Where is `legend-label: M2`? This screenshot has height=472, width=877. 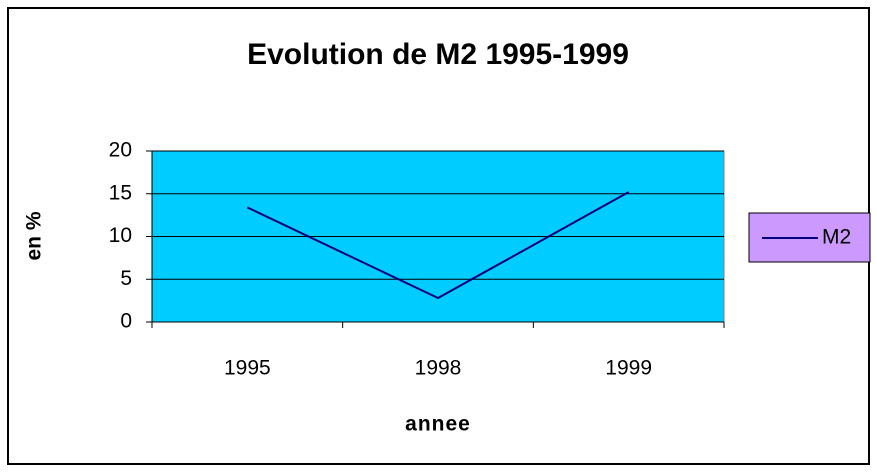
legend-label: M2 is located at coordinates (836, 237).